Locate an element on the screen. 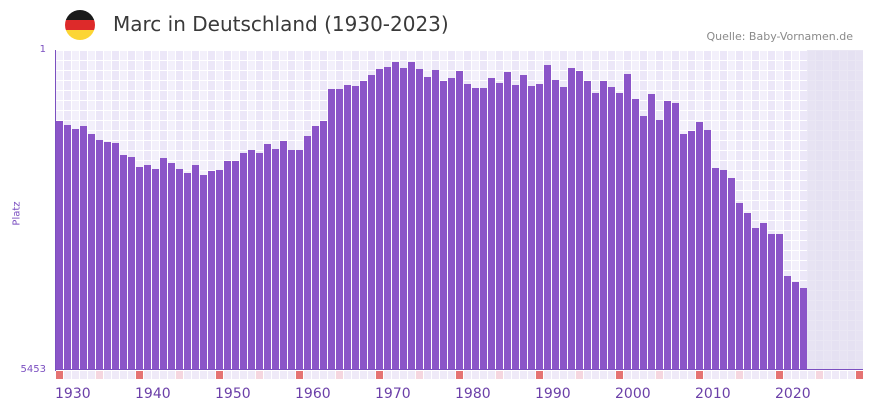 The height and width of the screenshot is (412, 873). bar-2001 is located at coordinates (627, 222).